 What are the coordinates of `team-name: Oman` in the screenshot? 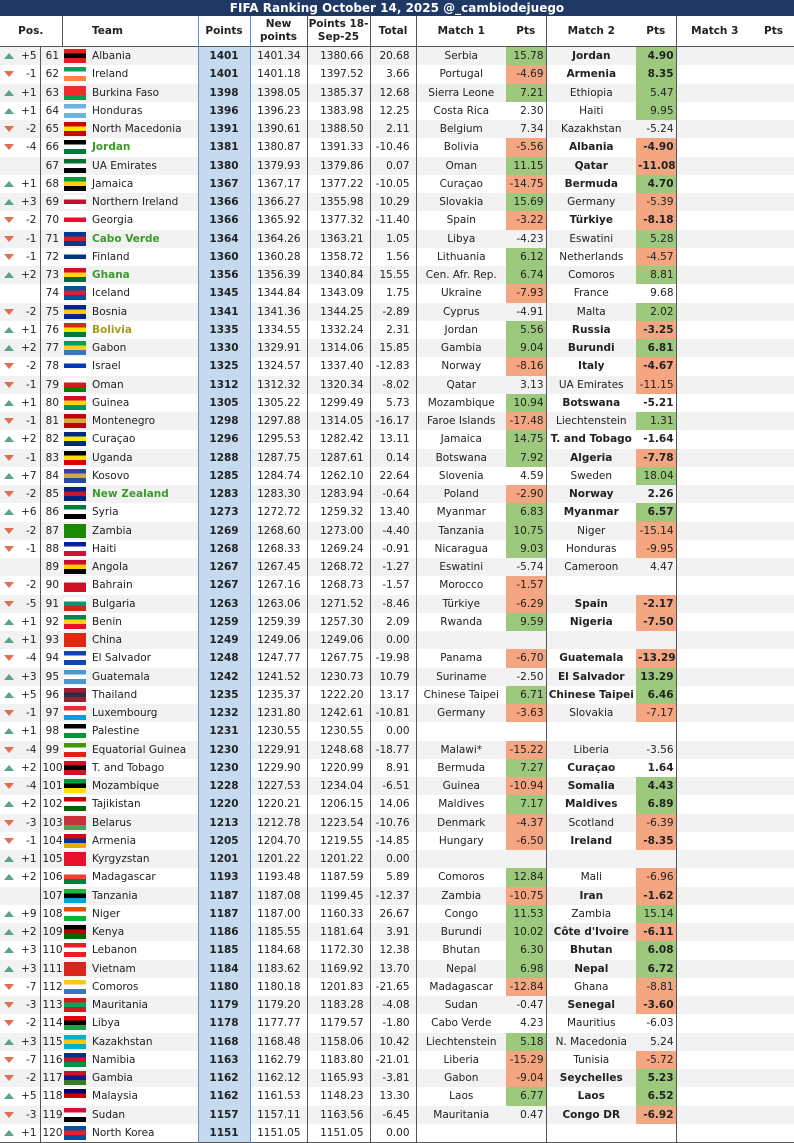 It's located at (143, 384).